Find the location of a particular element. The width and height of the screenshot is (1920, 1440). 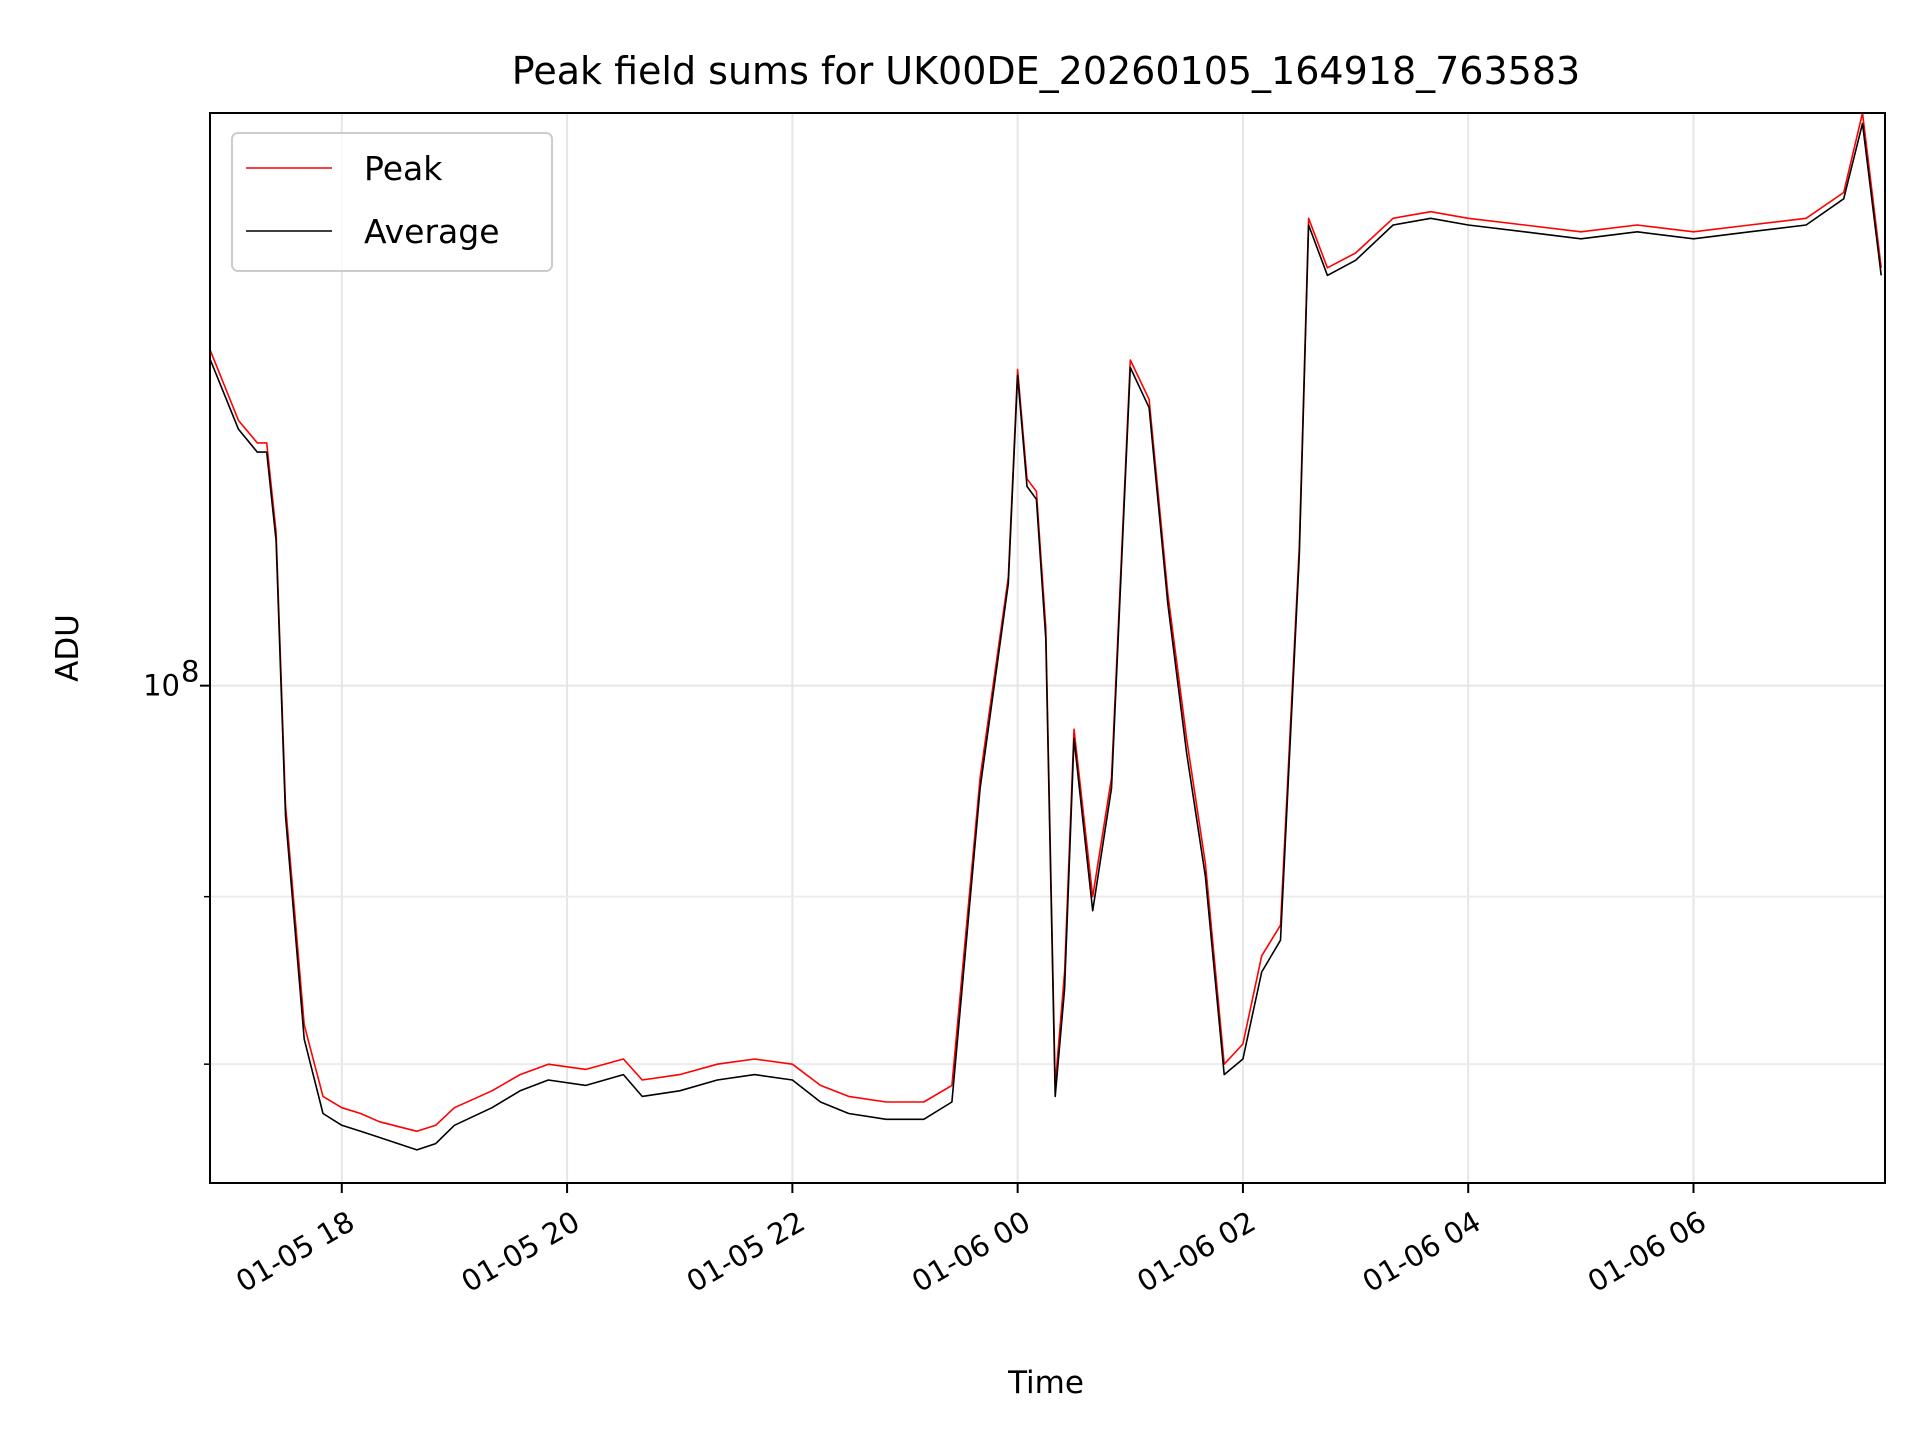

legend-label-peak: Peak is located at coordinates (403, 168).